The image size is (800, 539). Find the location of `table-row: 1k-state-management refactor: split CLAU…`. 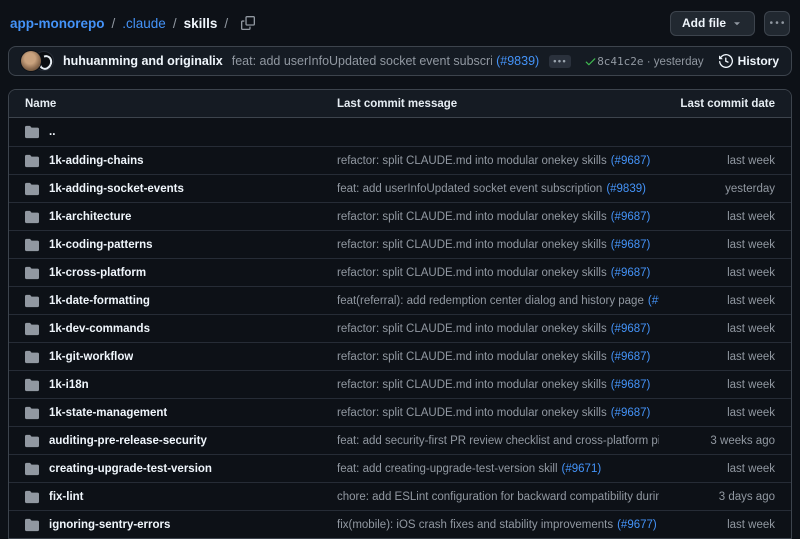

table-row: 1k-state-management refactor: split CLAU… is located at coordinates (400, 412).